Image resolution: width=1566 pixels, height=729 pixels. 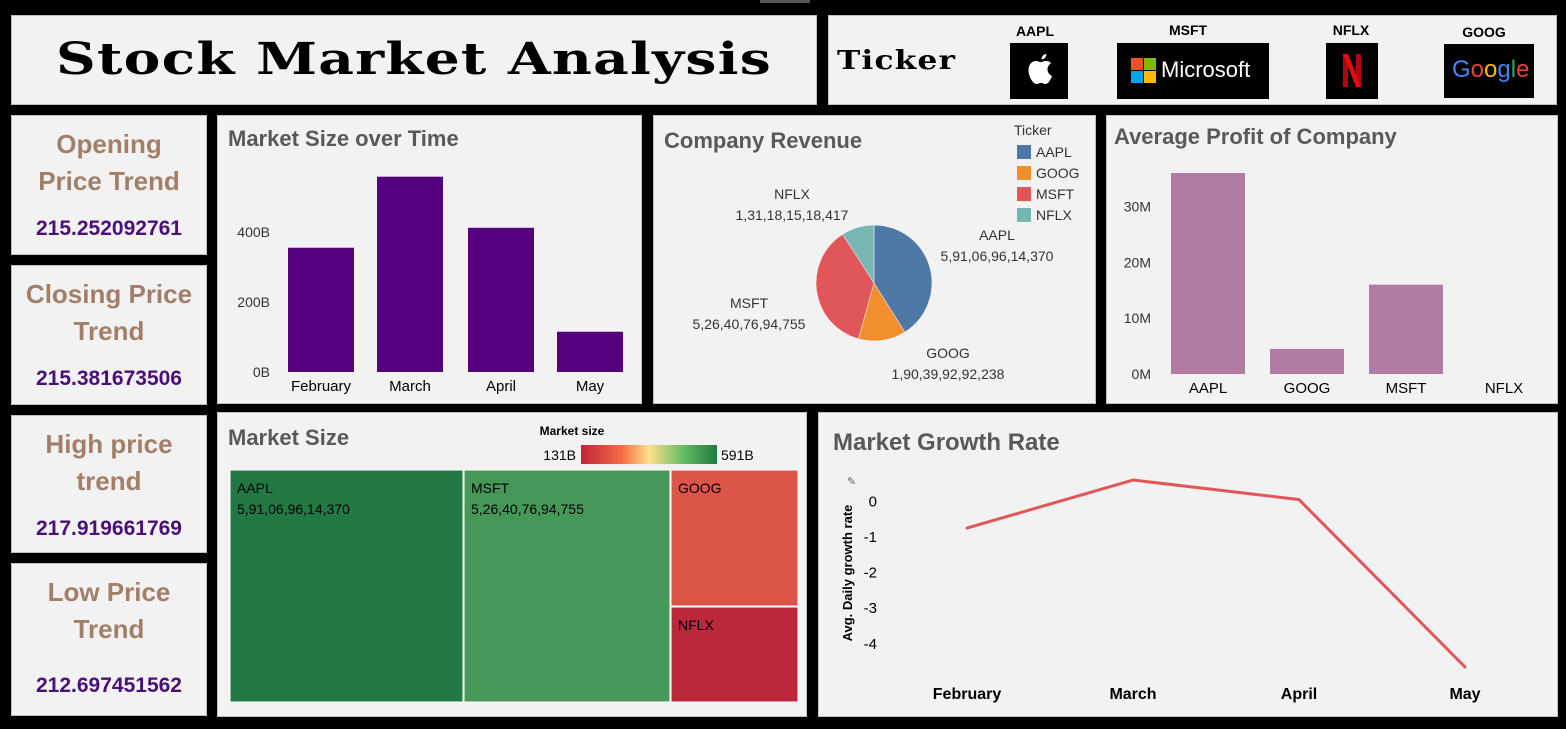 I want to click on cell-value-label: 5,26,40,76,94,755, so click(x=527, y=509).